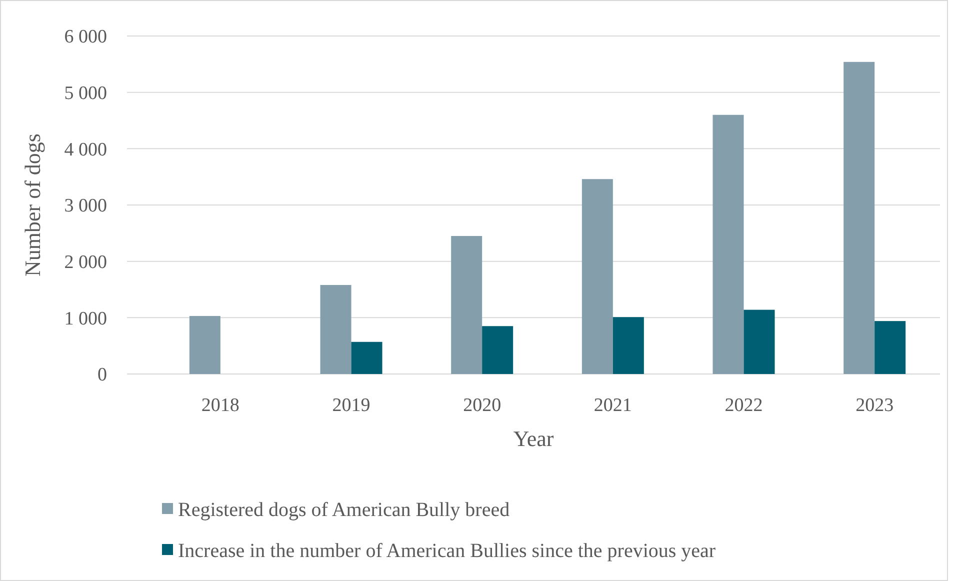  I want to click on x-tick-label: 2023, so click(875, 405).